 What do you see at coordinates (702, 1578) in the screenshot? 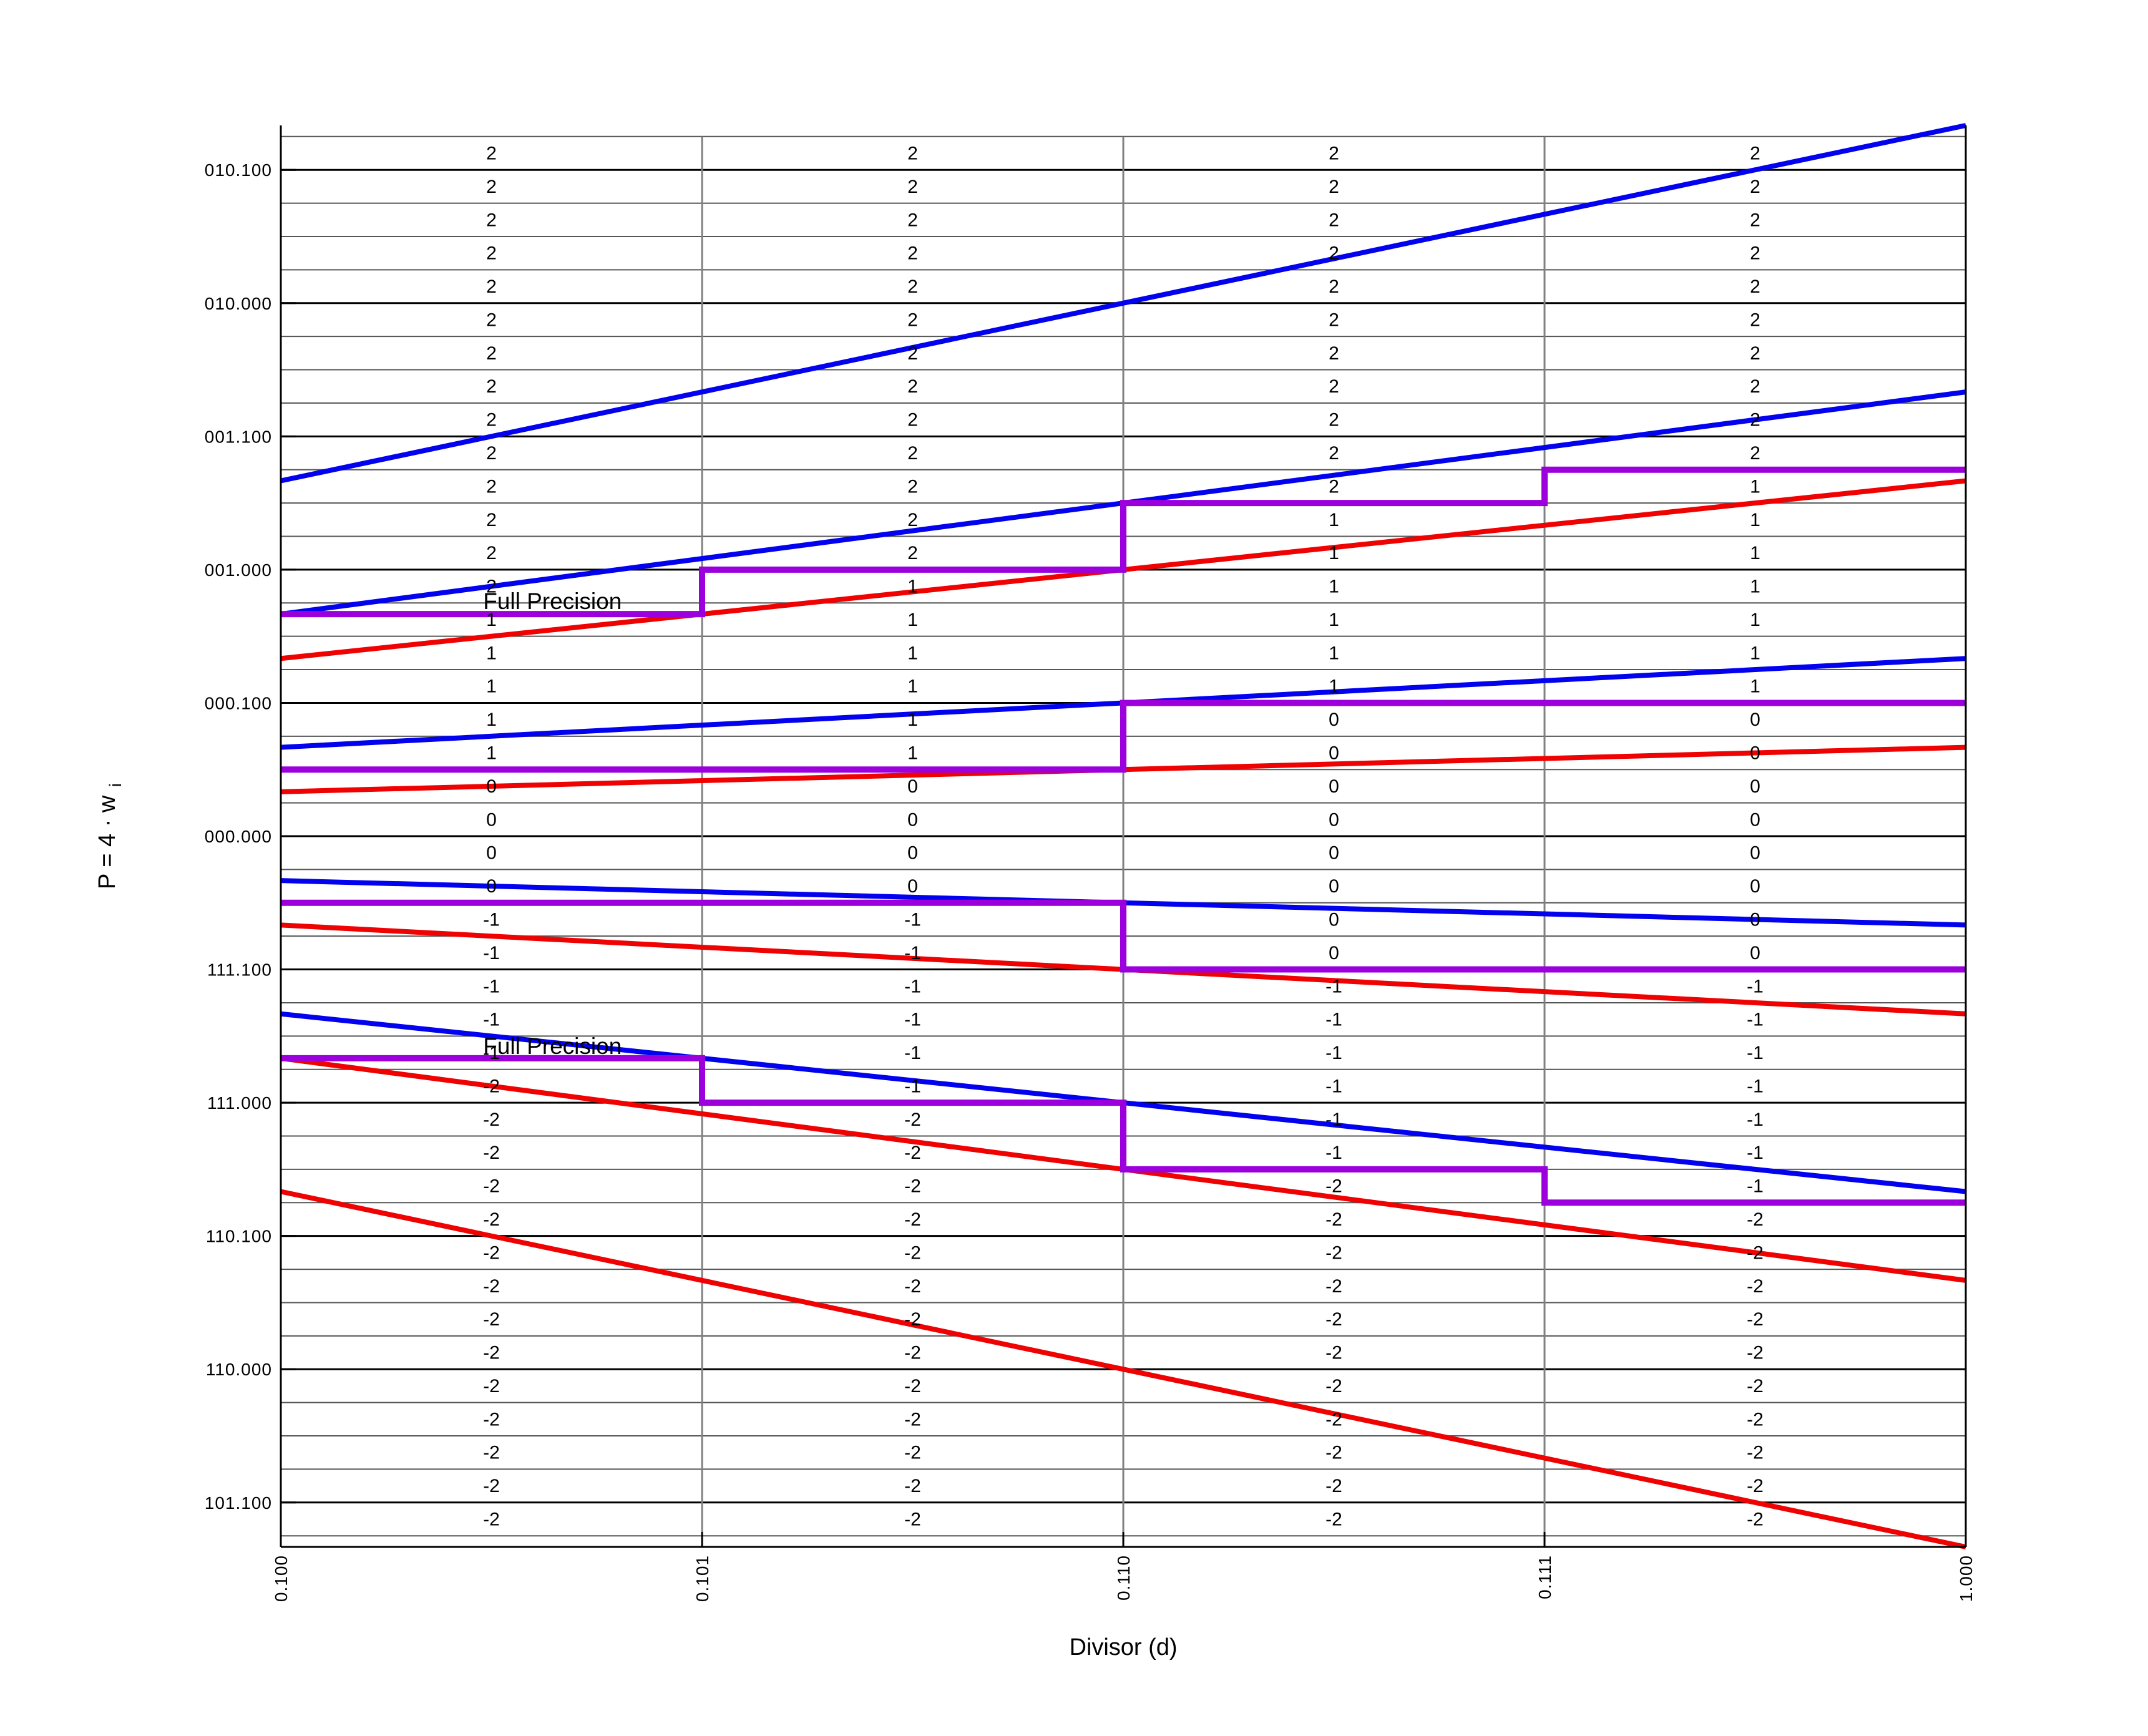
I see `x-tick-label: 0.101` at bounding box center [702, 1578].